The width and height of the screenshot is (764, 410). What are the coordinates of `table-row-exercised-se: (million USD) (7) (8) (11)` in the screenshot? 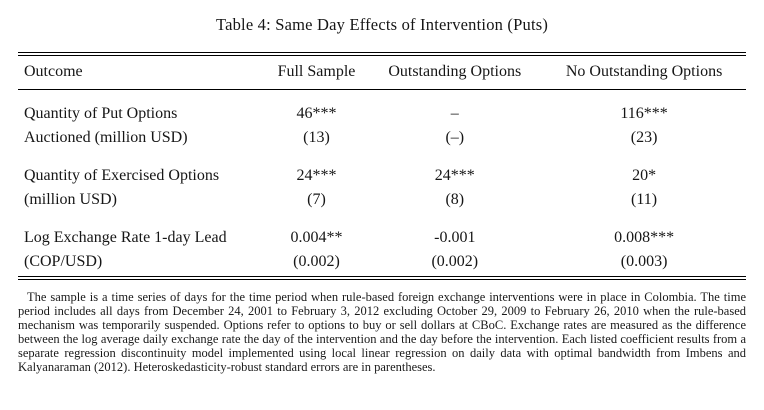 It's located at (382, 200).